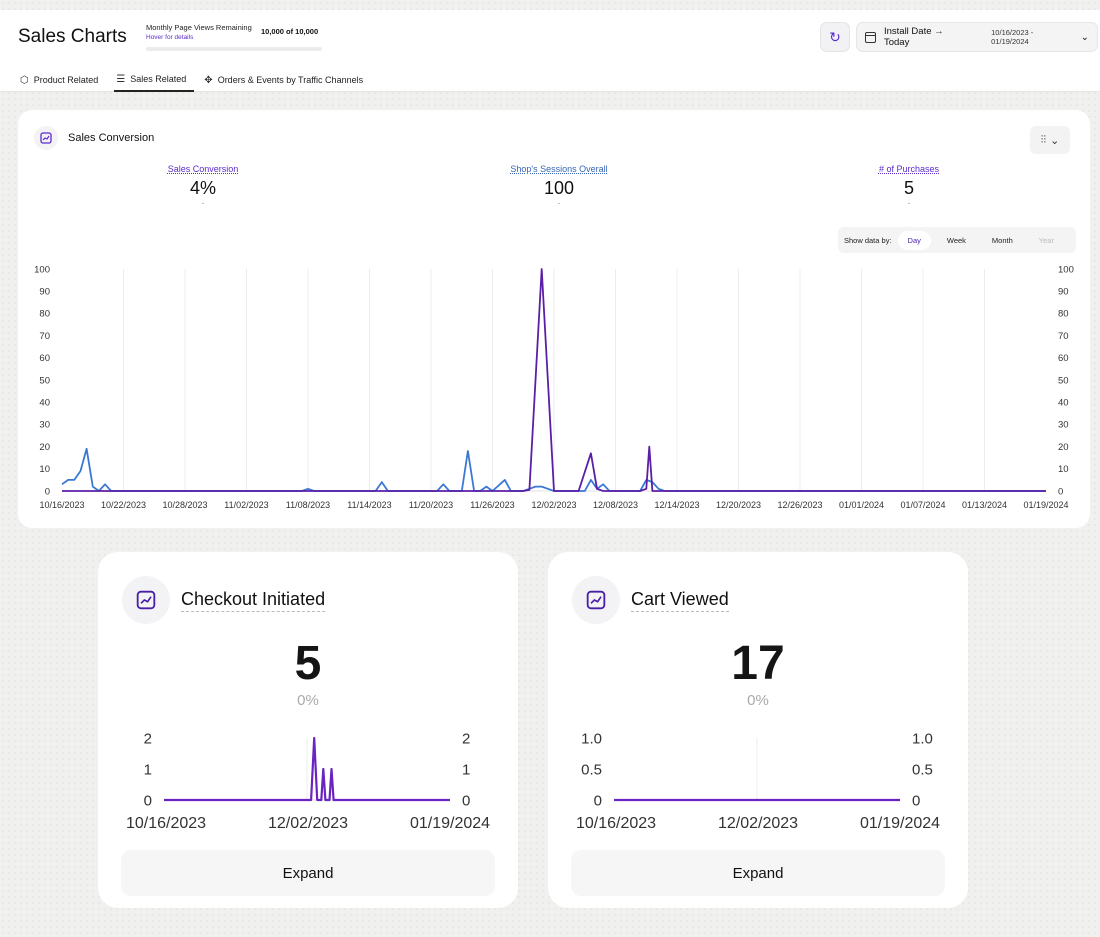 This screenshot has width=1100, height=937. What do you see at coordinates (758, 700) in the screenshot?
I see `card-percent-change: 0%` at bounding box center [758, 700].